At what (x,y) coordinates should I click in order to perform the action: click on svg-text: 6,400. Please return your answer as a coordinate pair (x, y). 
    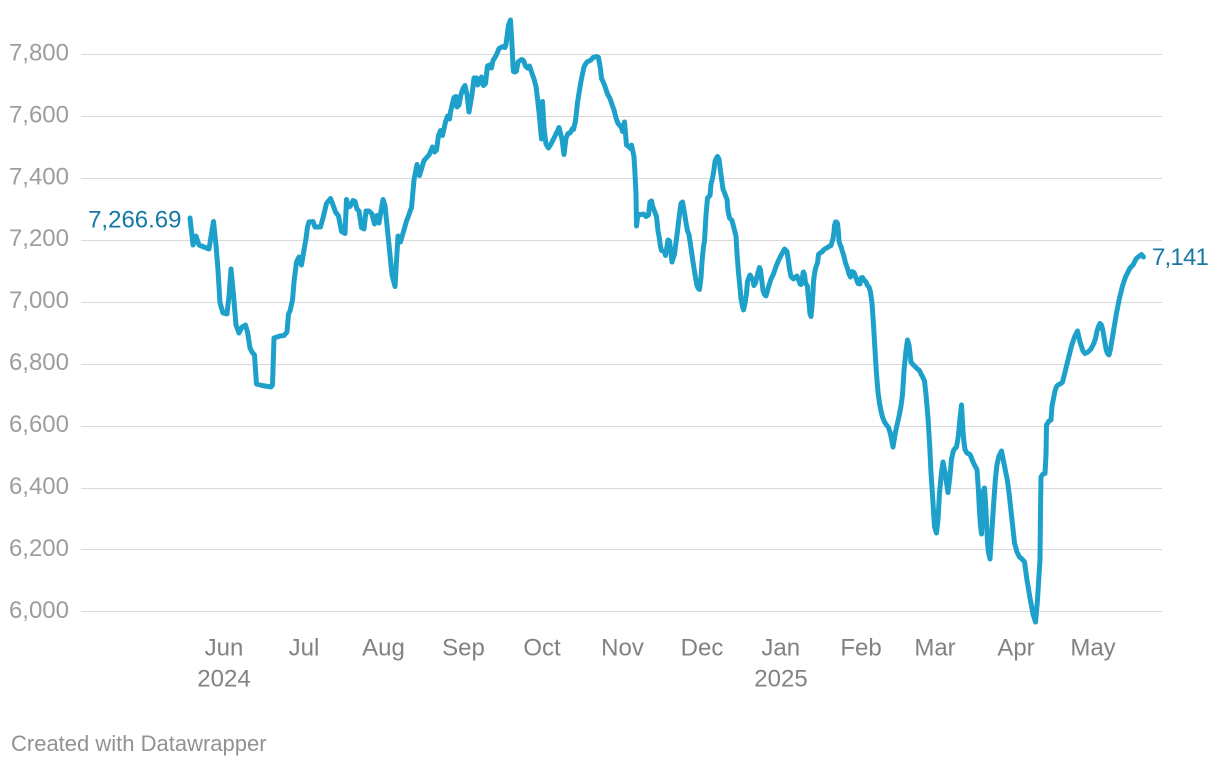
    Looking at the image, I should click on (39, 486).